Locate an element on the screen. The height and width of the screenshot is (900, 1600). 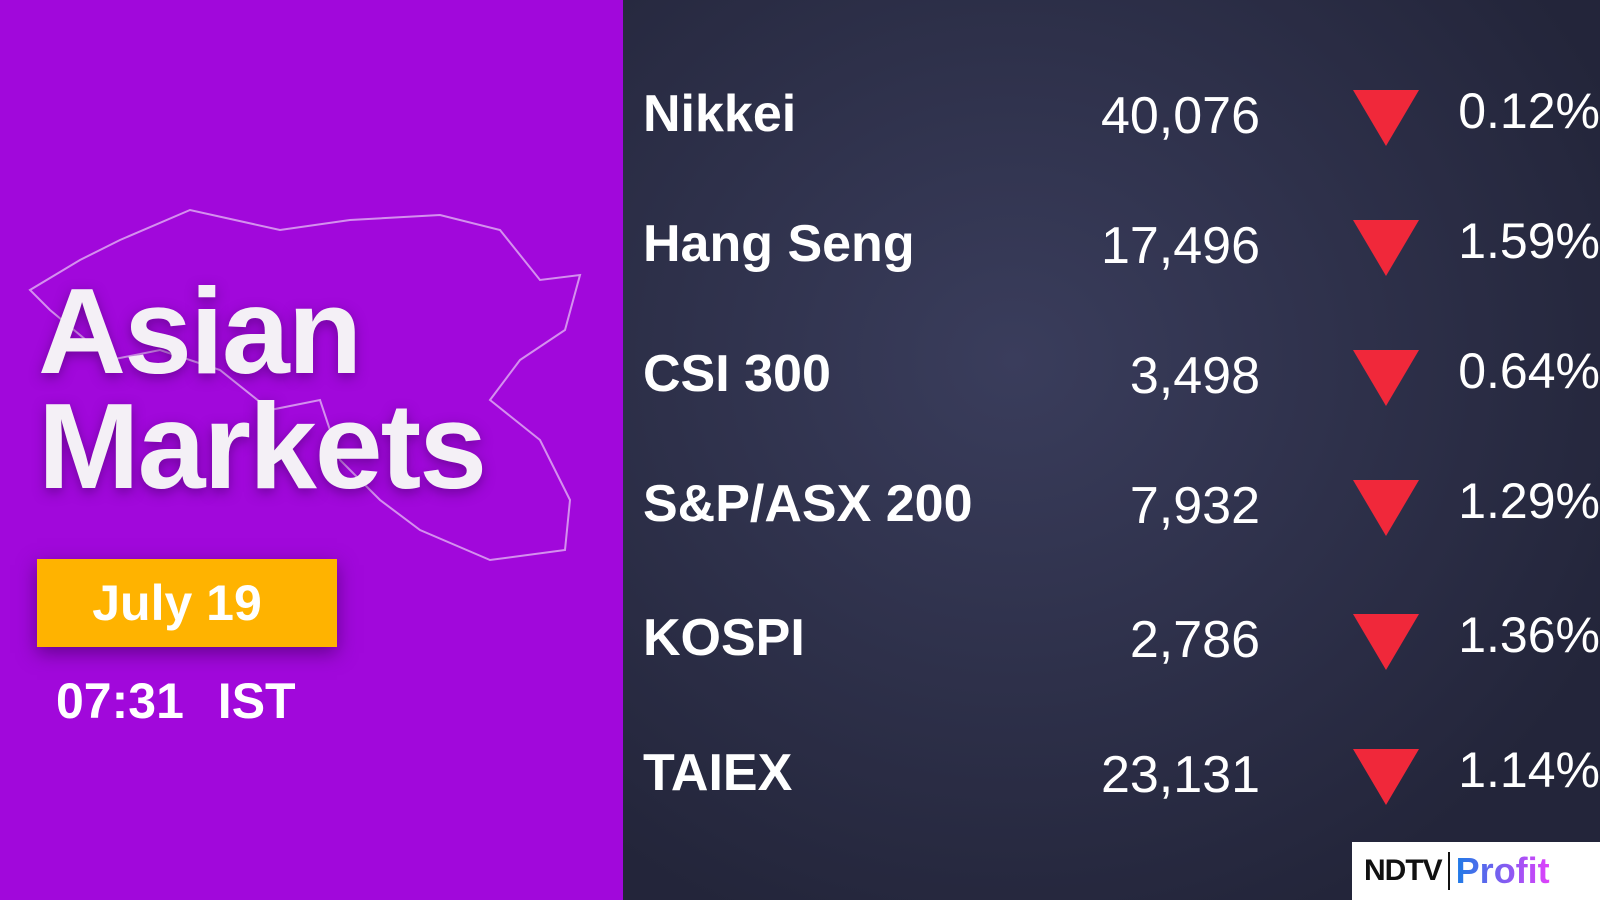
time: 07:31 is located at coordinates (120, 701).